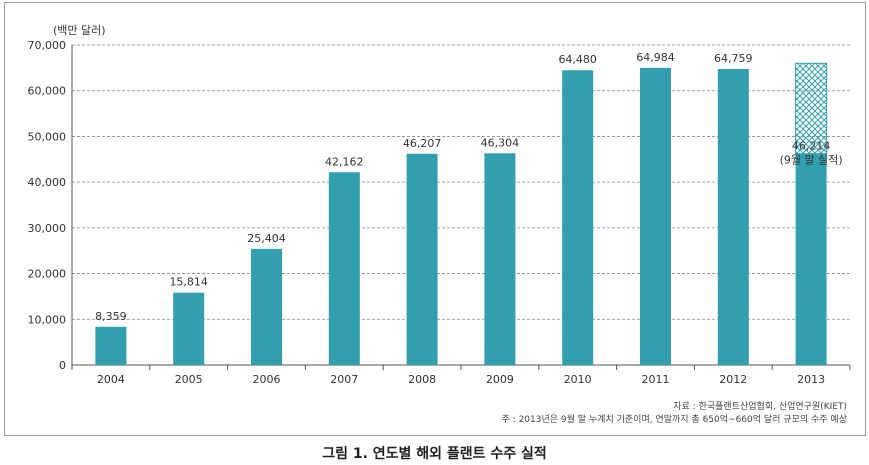 The height and width of the screenshot is (465, 869). What do you see at coordinates (434, 454) in the screenshot?
I see `figure-caption: 그림 1. 연도별 해외 플랜트 수주 실적` at bounding box center [434, 454].